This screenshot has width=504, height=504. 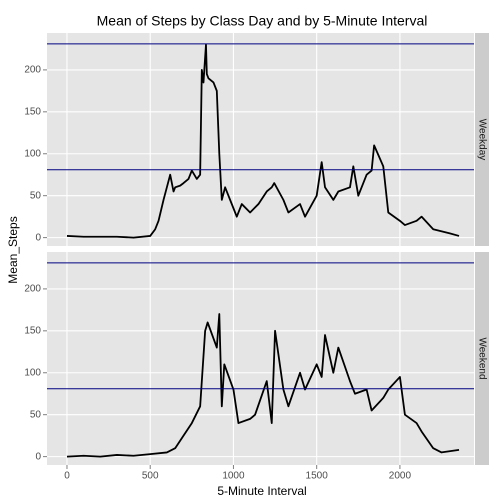 What do you see at coordinates (13, 249) in the screenshot?
I see `y-axis-label: Mean_Steps` at bounding box center [13, 249].